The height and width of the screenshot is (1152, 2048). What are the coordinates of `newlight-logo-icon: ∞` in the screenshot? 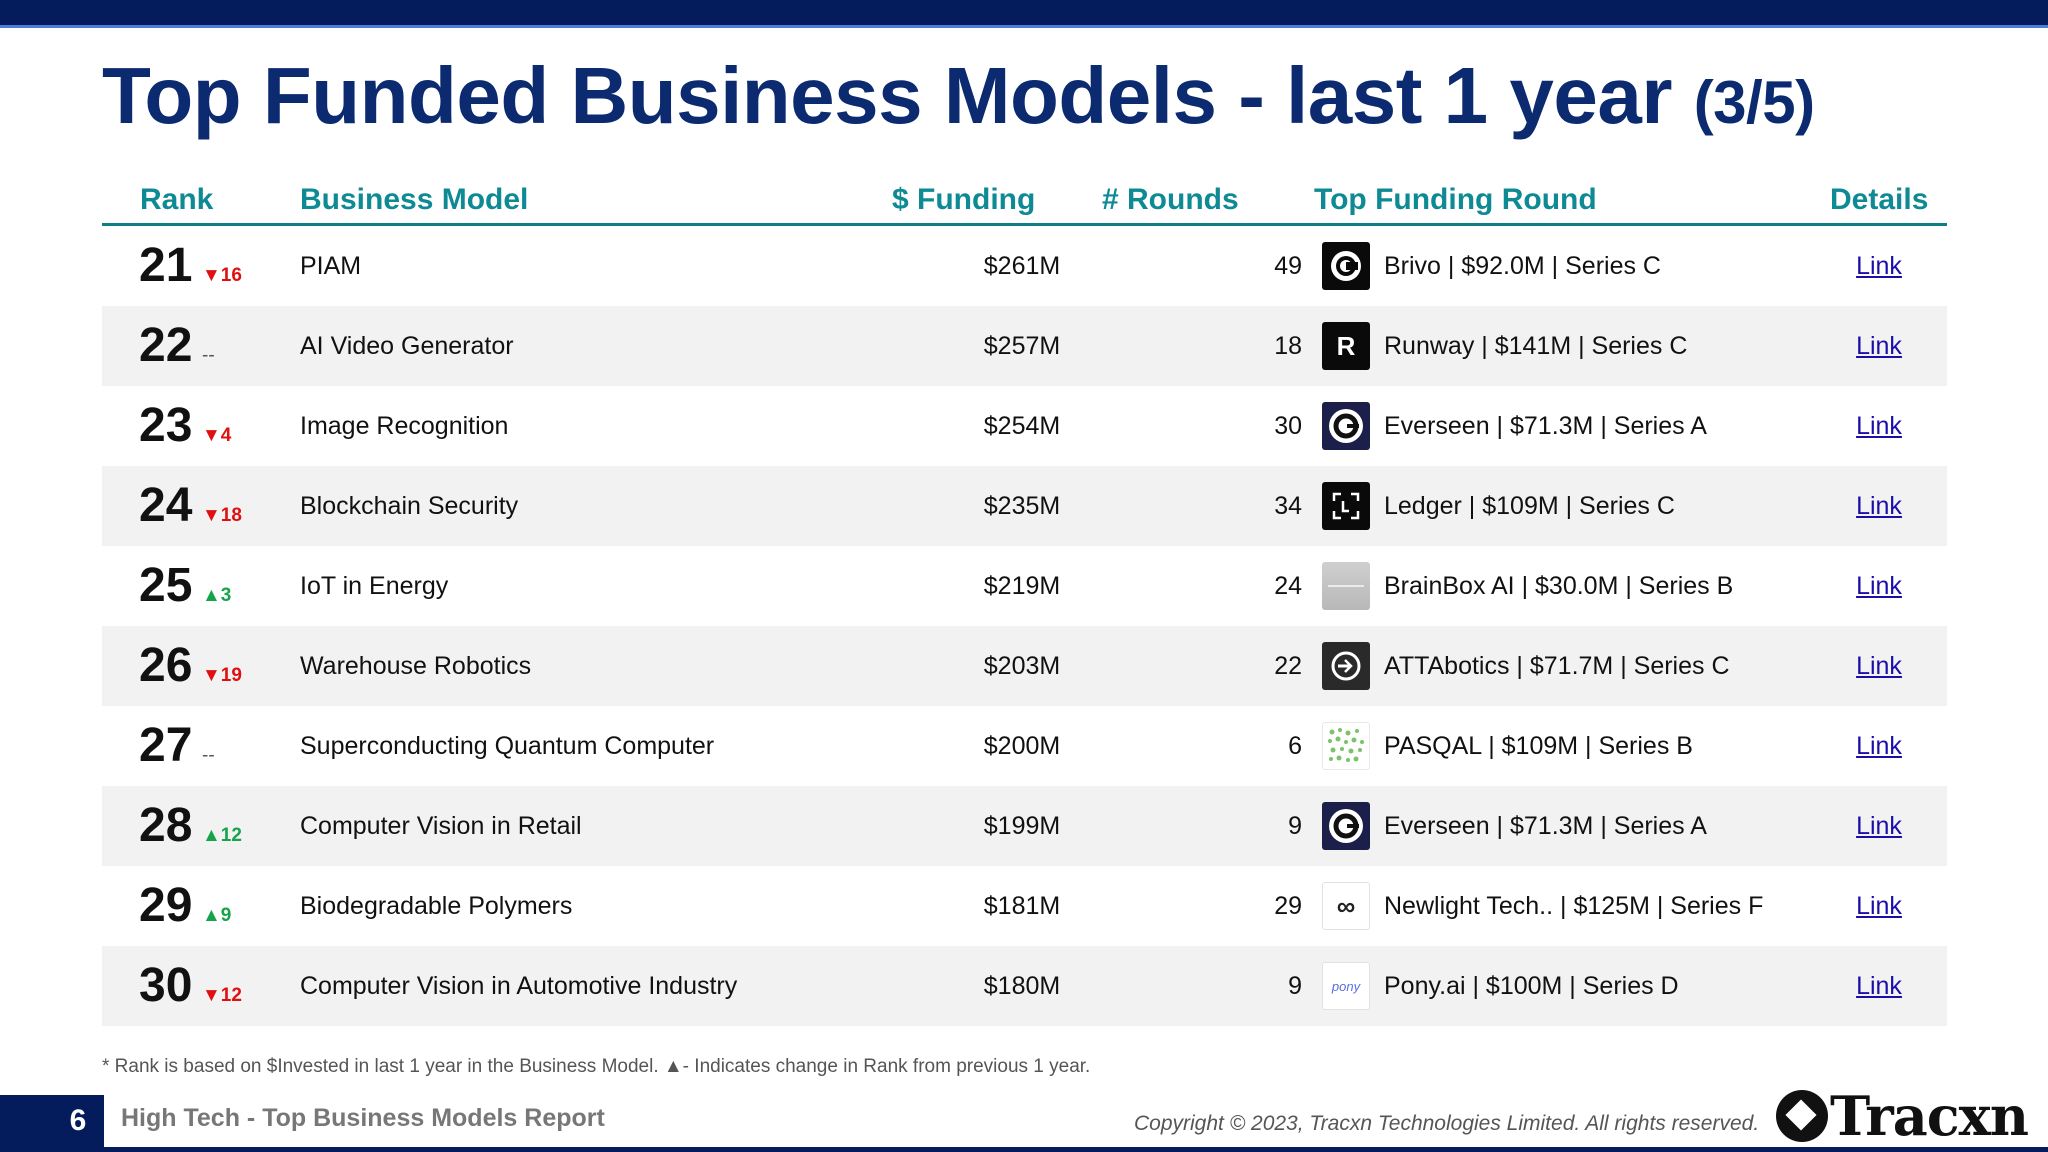 It's located at (1346, 906).